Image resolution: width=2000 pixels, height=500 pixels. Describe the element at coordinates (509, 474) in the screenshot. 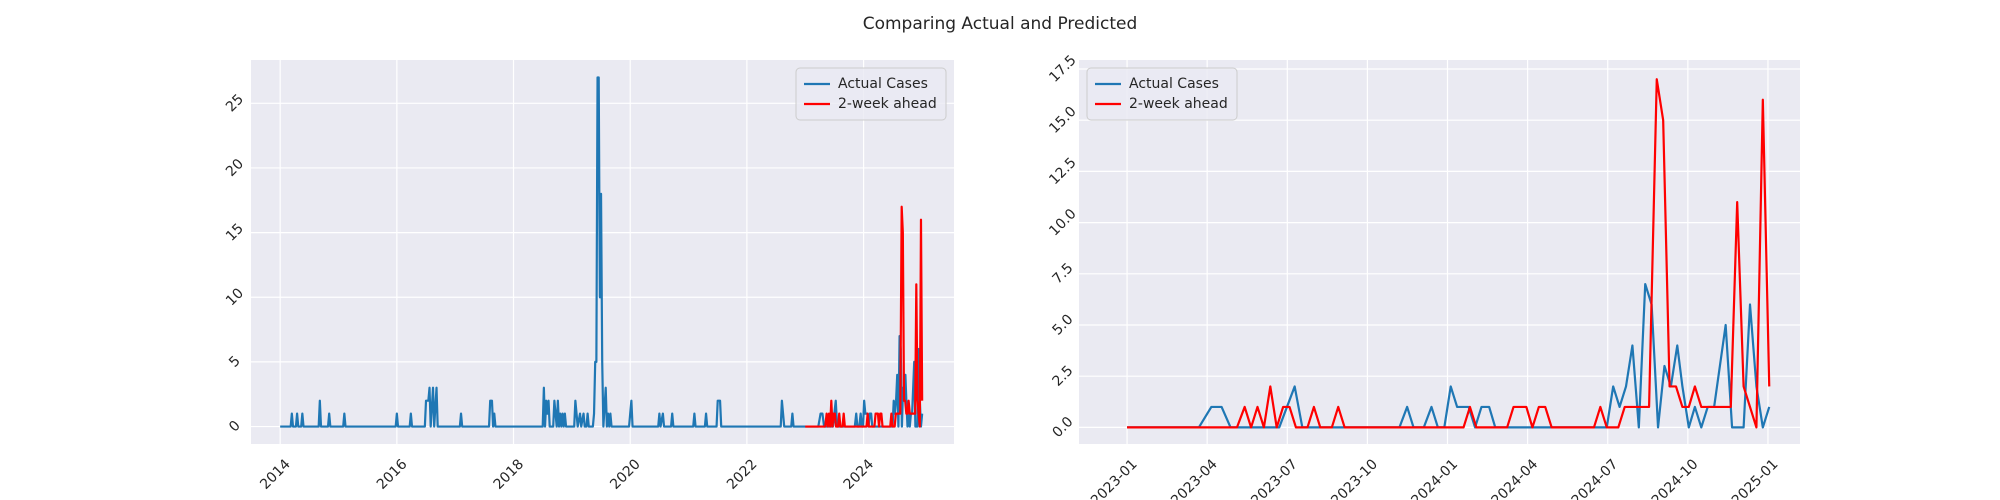

I see `x-tick-label: 2018` at that location.